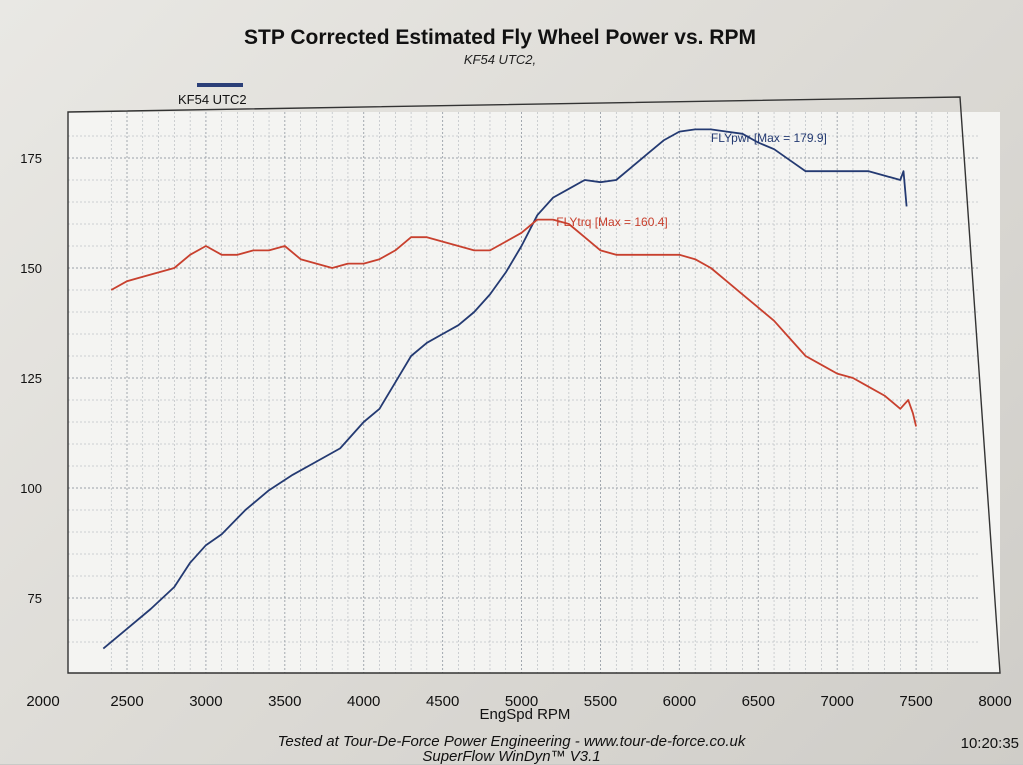 Image resolution: width=1023 pixels, height=765 pixels. What do you see at coordinates (220, 85) in the screenshot?
I see `legend-swatch` at bounding box center [220, 85].